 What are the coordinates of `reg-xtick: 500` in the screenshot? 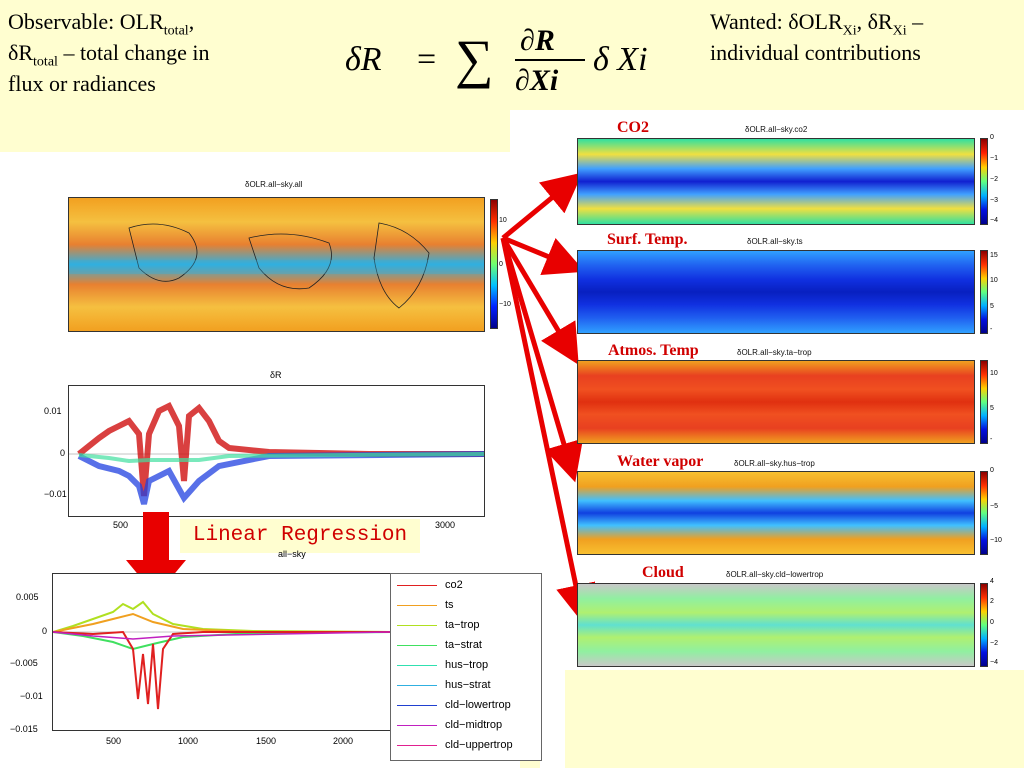 It's located at (114, 741).